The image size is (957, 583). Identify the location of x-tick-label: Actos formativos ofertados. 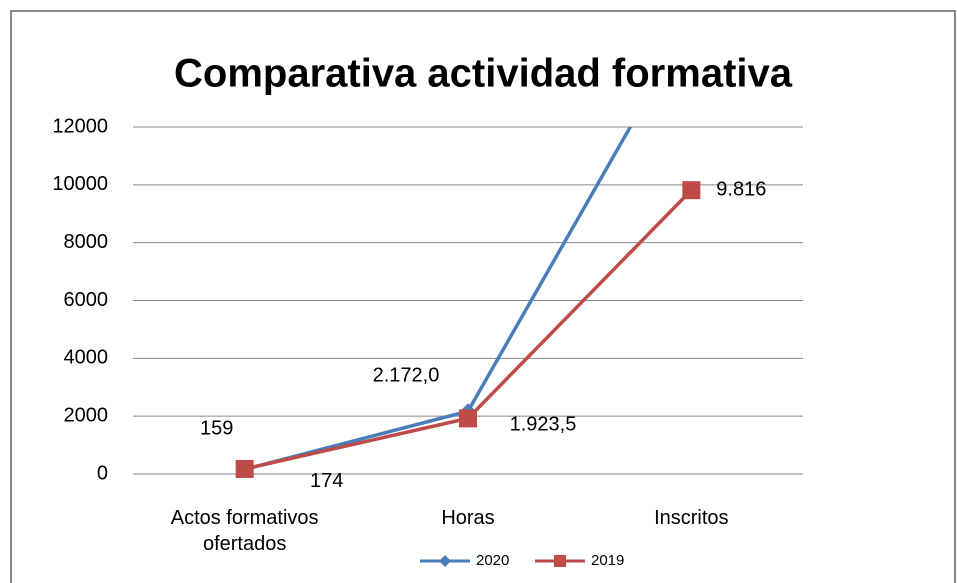
(244, 531).